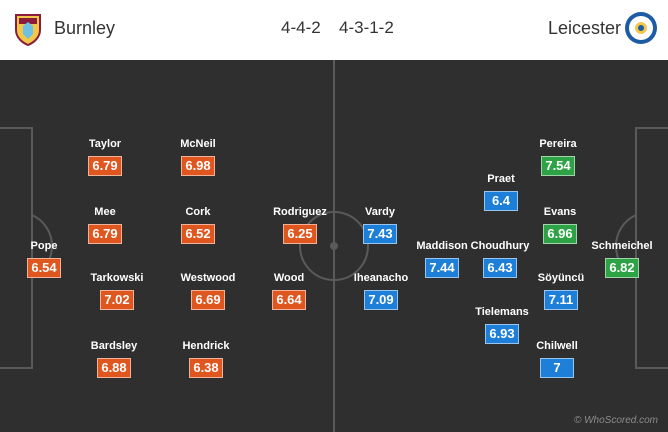 Image resolution: width=668 pixels, height=432 pixels. I want to click on player-name: Evans, so click(560, 212).